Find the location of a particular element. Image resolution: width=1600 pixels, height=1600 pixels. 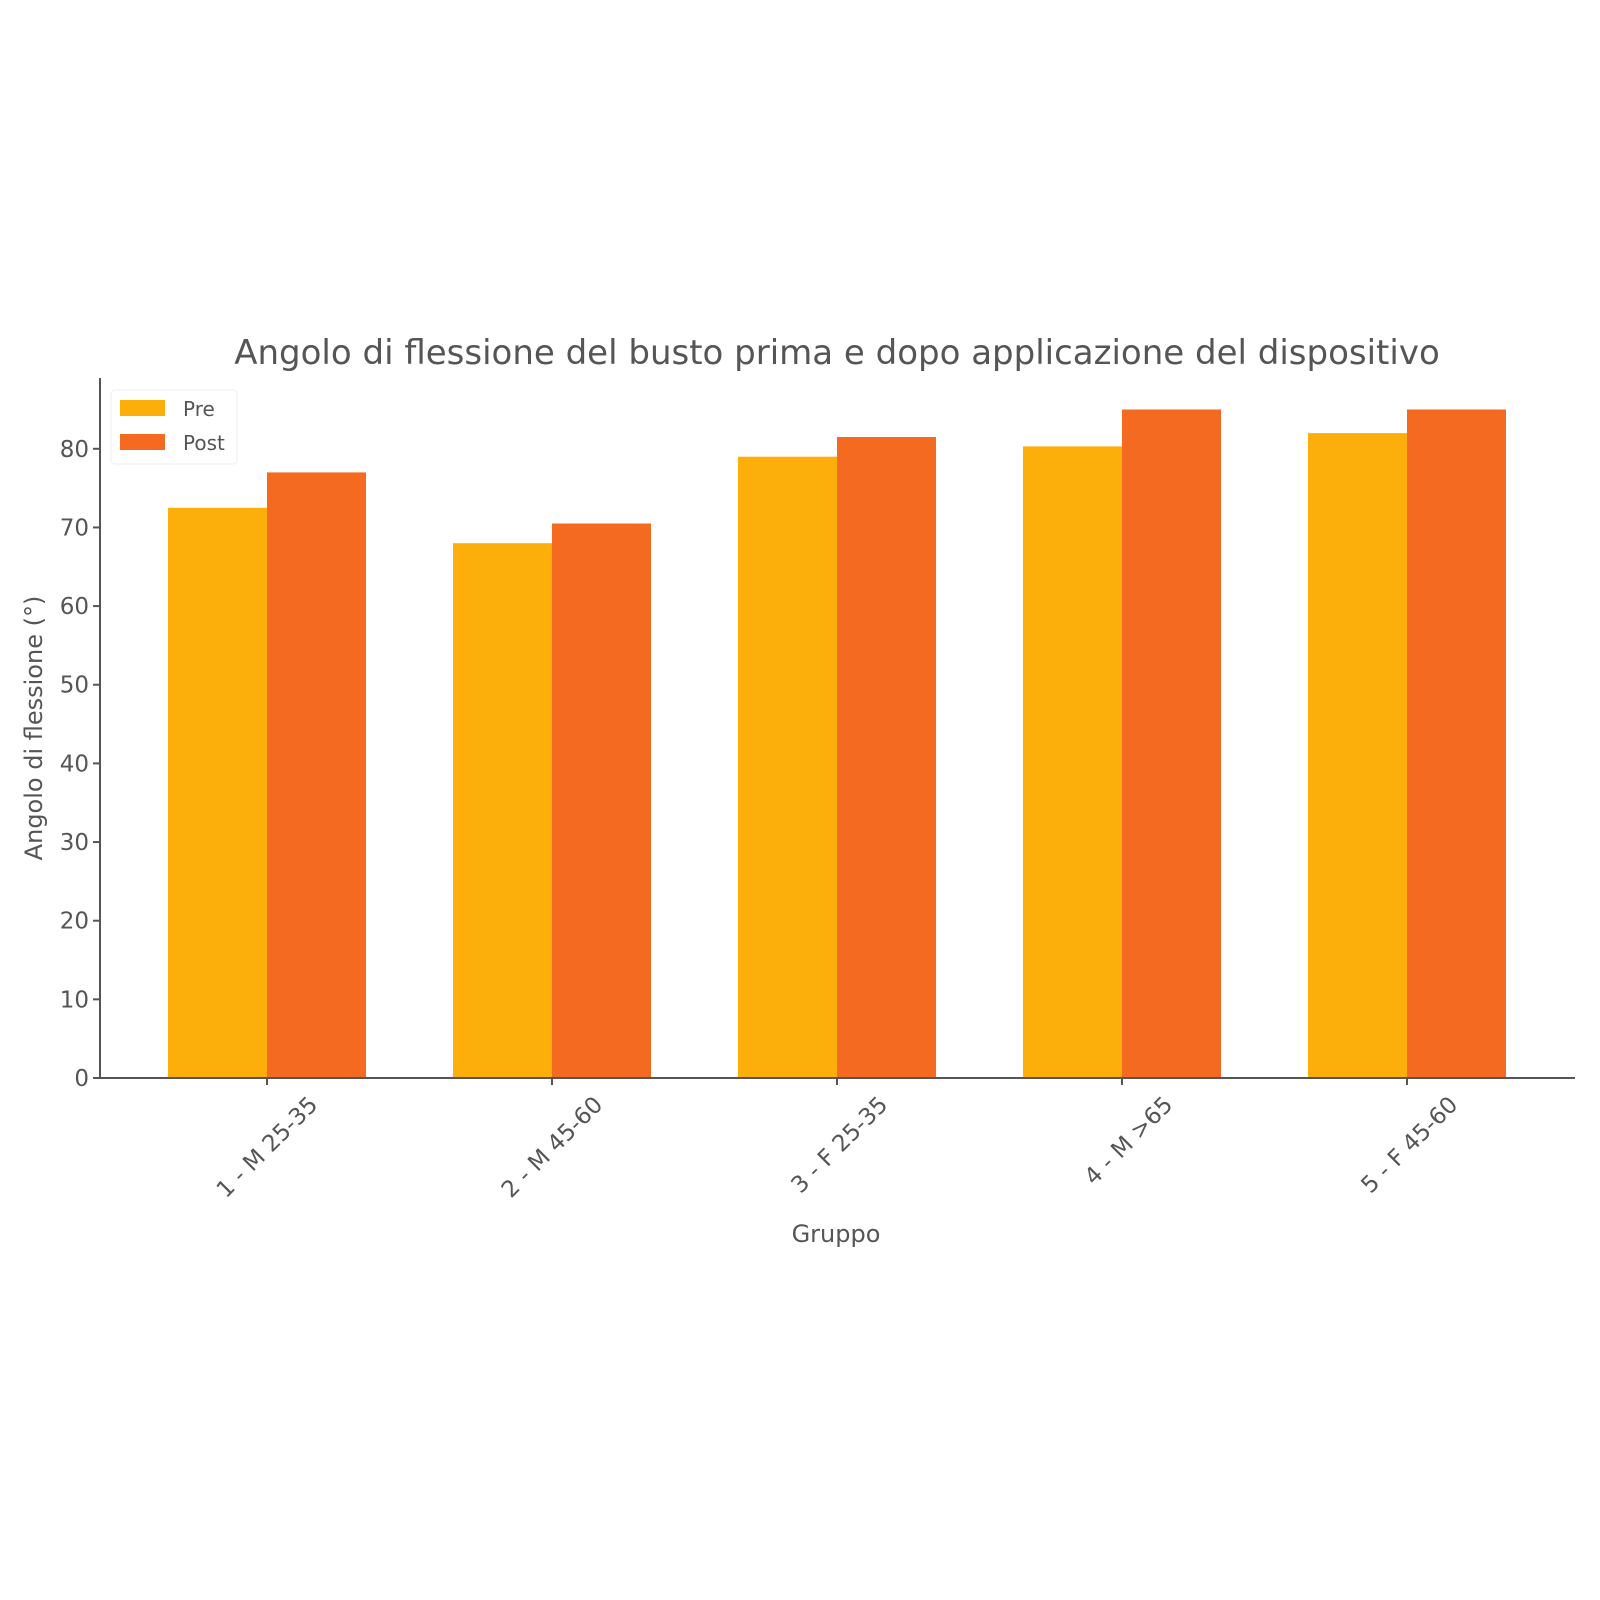

y-tick-label: 60 is located at coordinates (74, 607).